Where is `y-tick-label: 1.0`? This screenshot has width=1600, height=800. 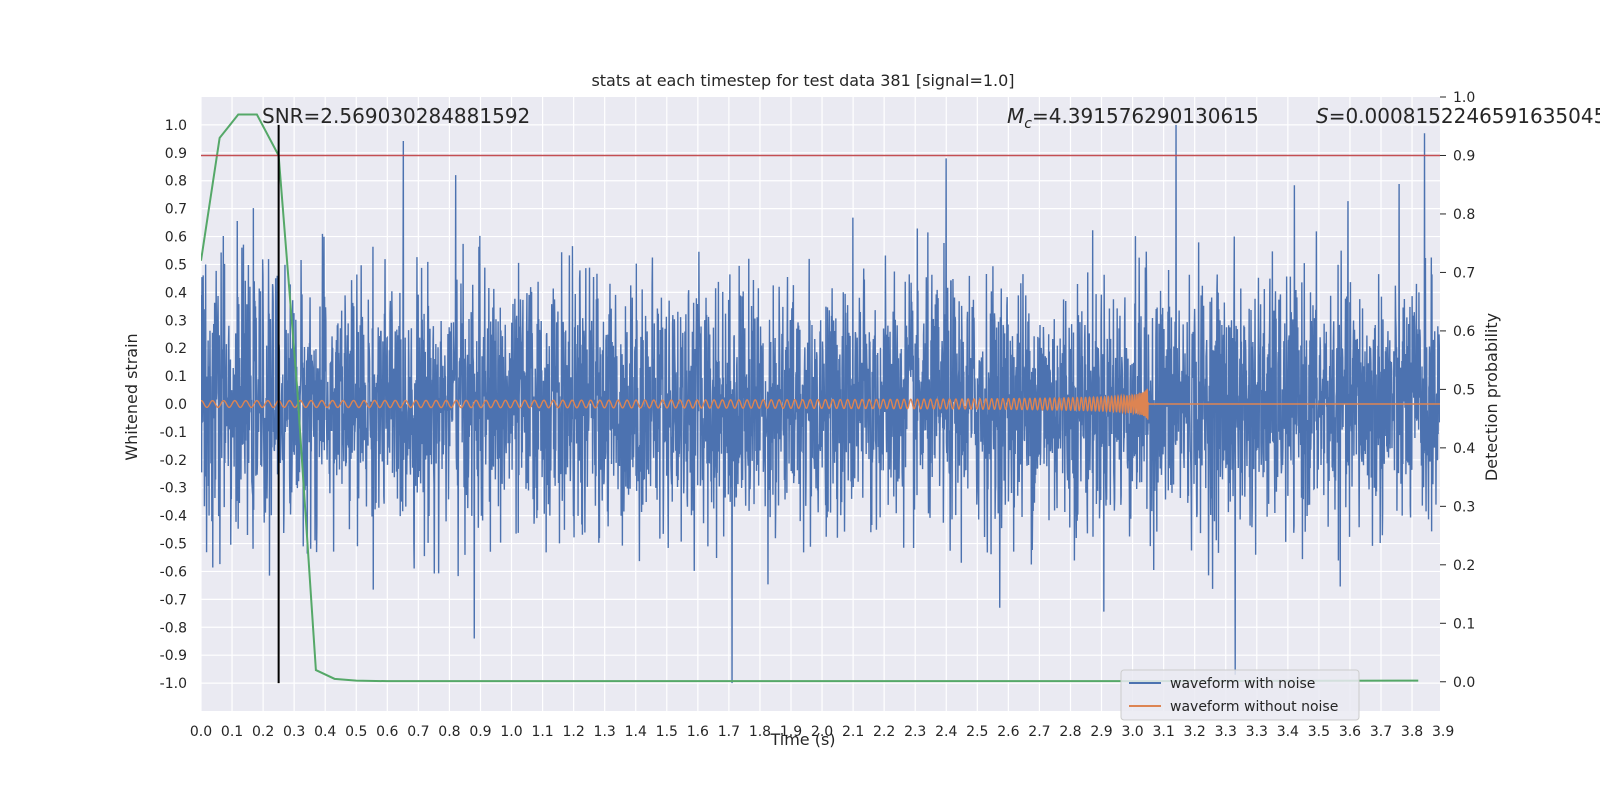
y-tick-label: 1.0 is located at coordinates (176, 126).